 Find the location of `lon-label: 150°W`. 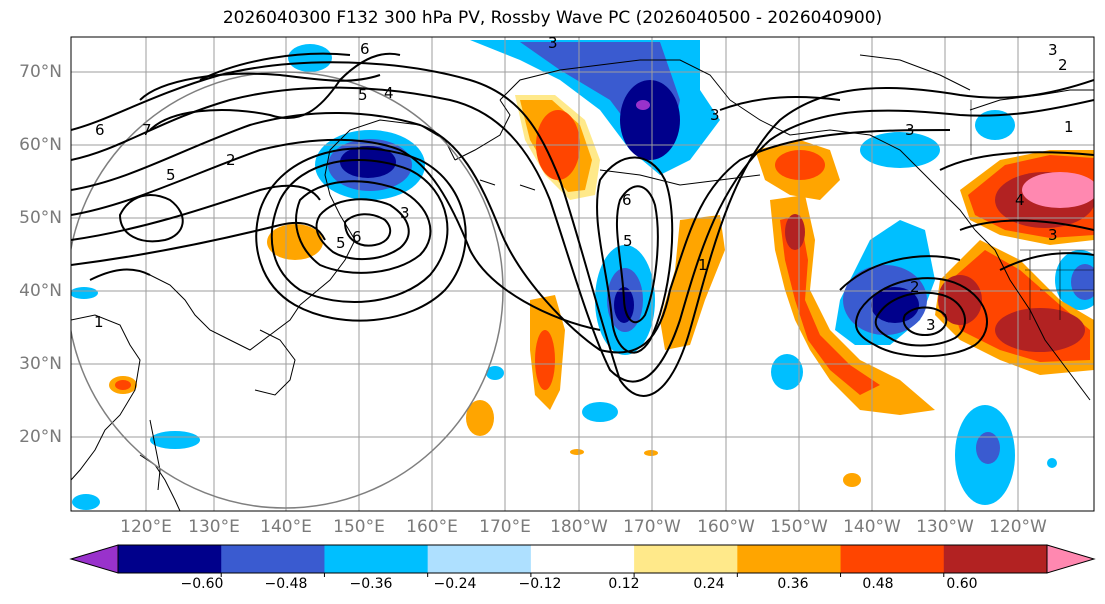

lon-label: 150°W is located at coordinates (799, 527).